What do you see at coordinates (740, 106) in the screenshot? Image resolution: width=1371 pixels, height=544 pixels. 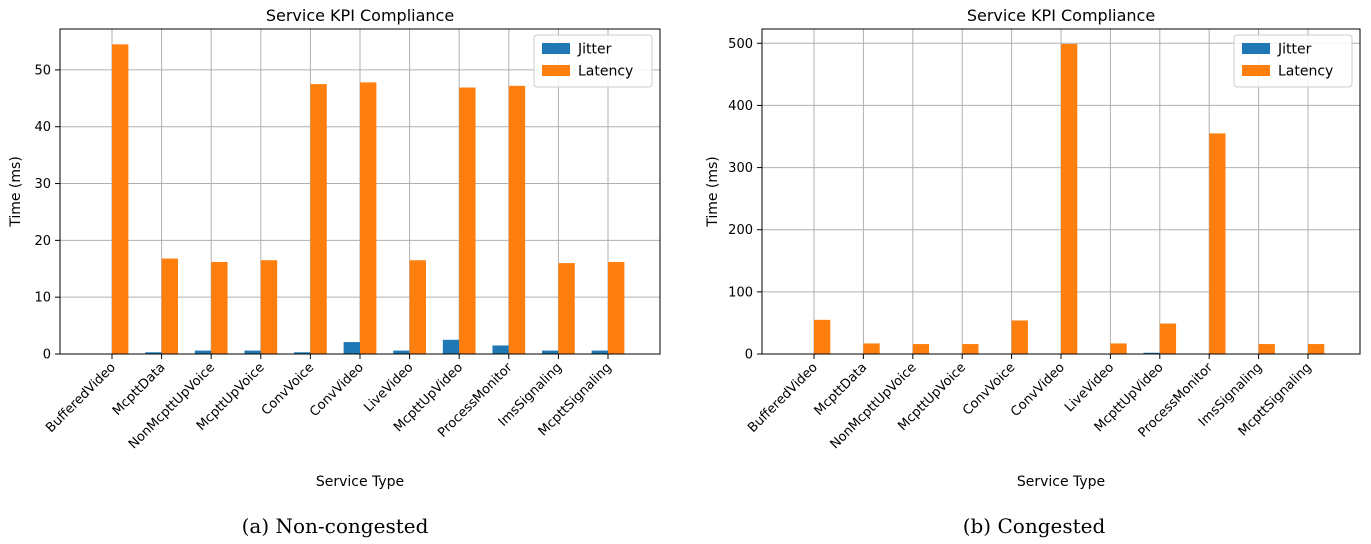 I see `y-tick-label: 400` at bounding box center [740, 106].